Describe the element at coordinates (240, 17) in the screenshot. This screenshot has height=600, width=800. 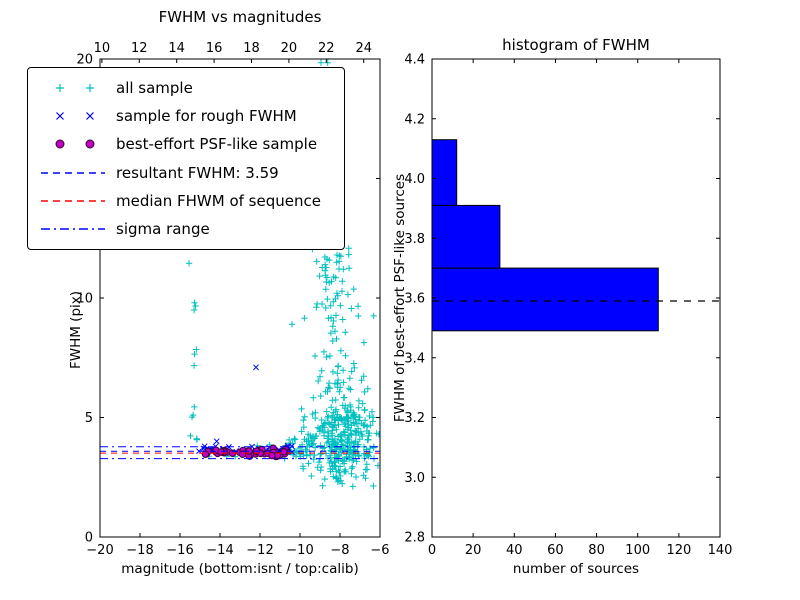
I see `scatter-title: FWHM vs magnitudes` at that location.